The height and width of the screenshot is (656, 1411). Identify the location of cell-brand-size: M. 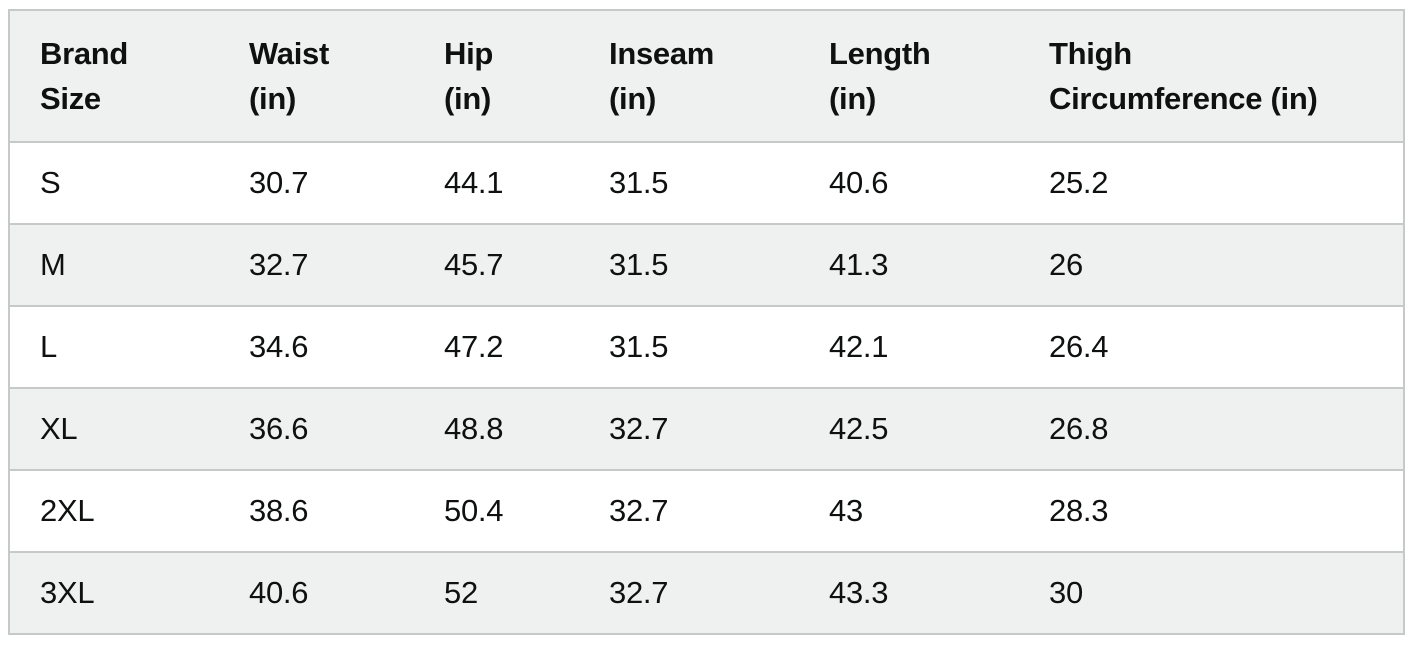
(53, 264).